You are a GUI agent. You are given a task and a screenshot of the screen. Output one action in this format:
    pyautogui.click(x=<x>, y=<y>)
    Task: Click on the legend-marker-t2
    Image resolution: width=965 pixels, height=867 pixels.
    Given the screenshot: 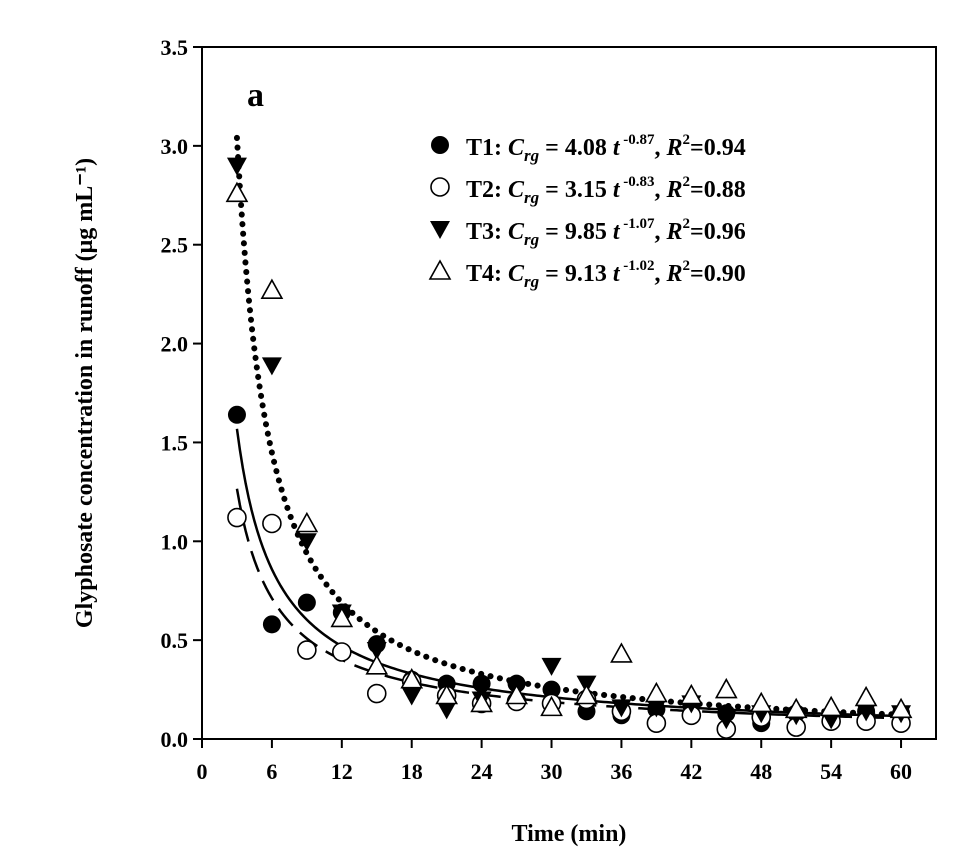 What is the action you would take?
    pyautogui.click(x=440, y=187)
    